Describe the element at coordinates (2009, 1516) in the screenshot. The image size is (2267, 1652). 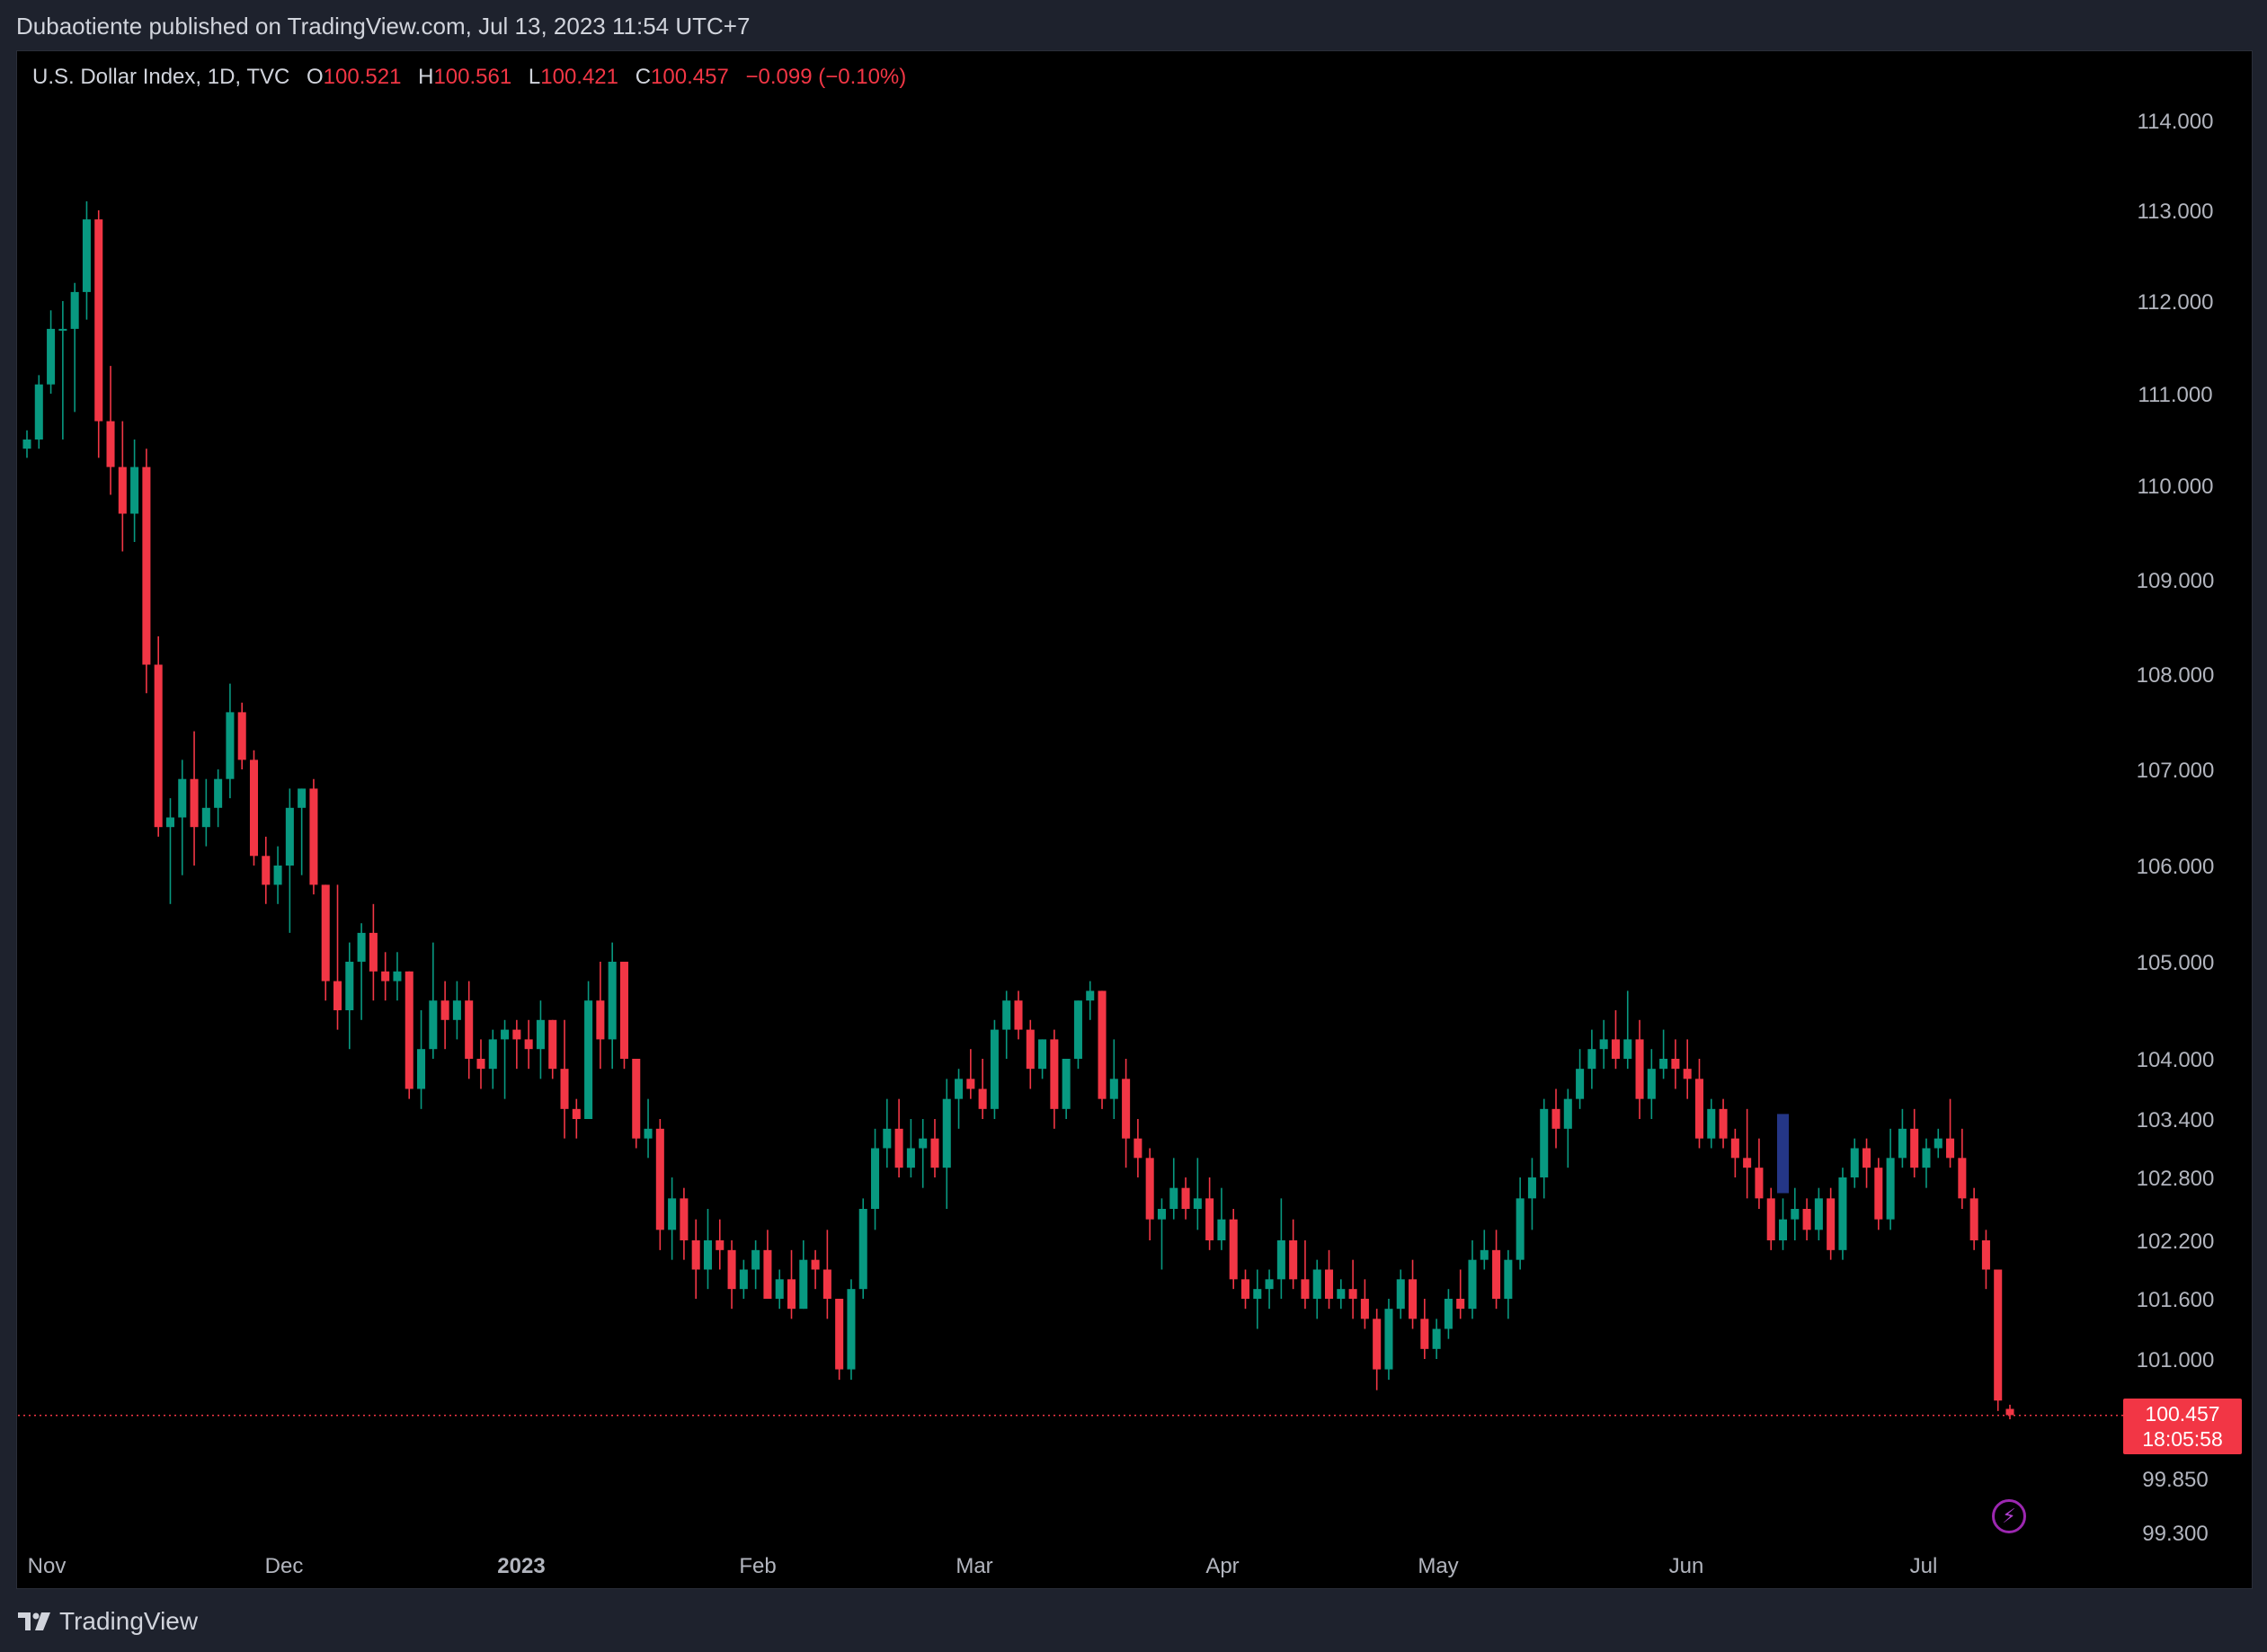
I see `flash-icon: ⚡` at that location.